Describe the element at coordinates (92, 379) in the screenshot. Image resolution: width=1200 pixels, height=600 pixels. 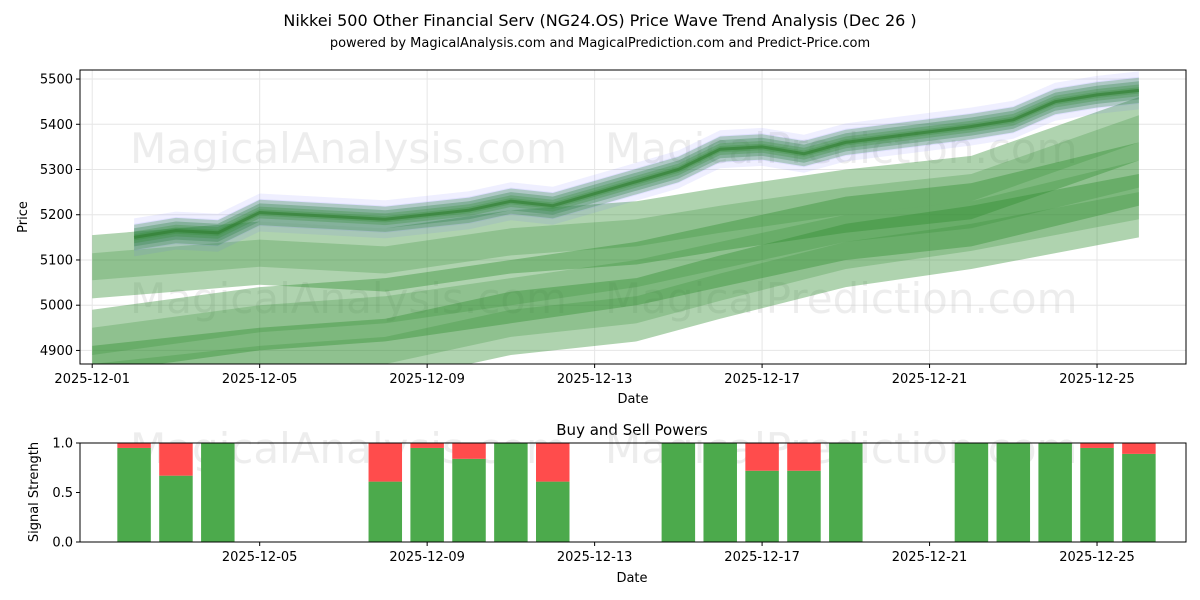
I see `price-x-tick-label: 2025-12-01` at that location.